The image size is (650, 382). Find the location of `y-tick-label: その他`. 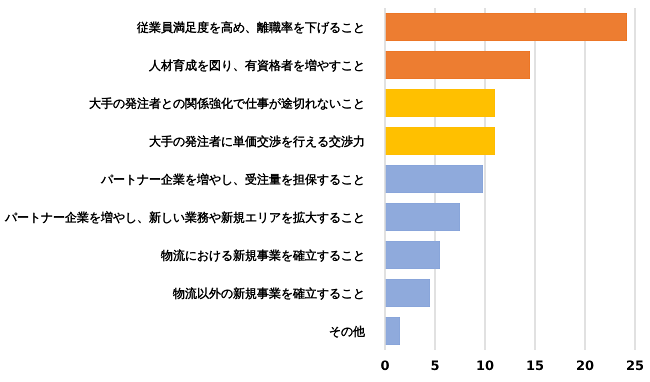

y-tick-label: その他 is located at coordinates (347, 331).